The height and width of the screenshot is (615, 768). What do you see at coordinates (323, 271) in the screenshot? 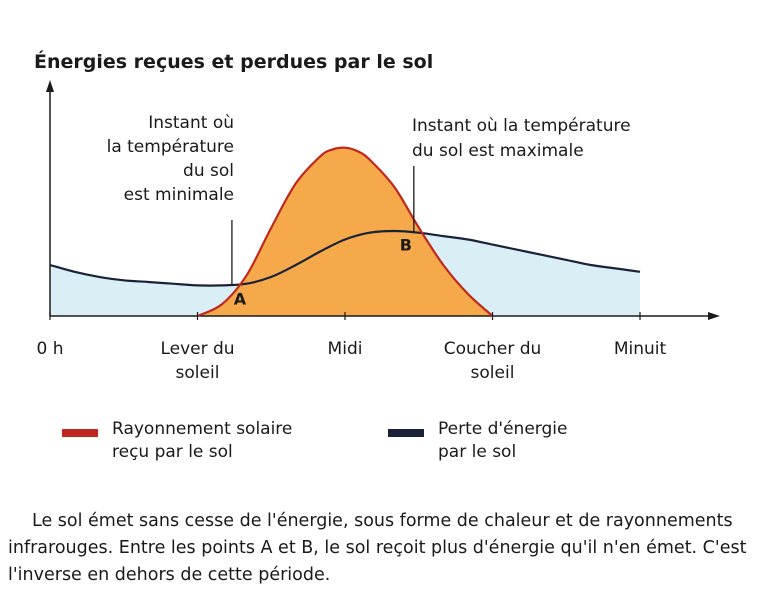
I see `chart-points: AB` at bounding box center [323, 271].